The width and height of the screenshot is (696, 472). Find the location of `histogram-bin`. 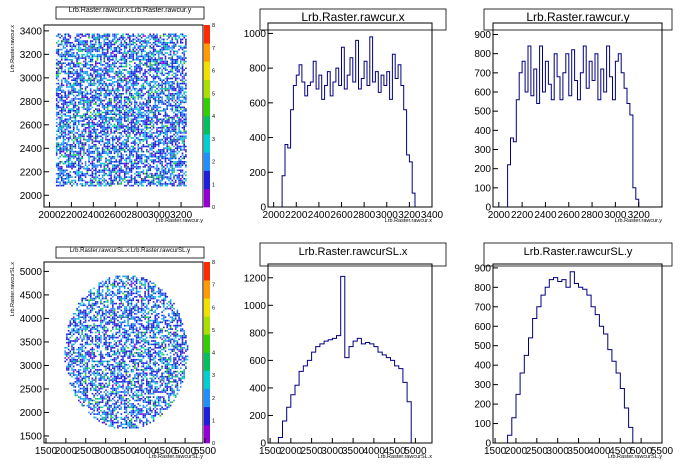

histogram-bin is located at coordinates (529, 126).